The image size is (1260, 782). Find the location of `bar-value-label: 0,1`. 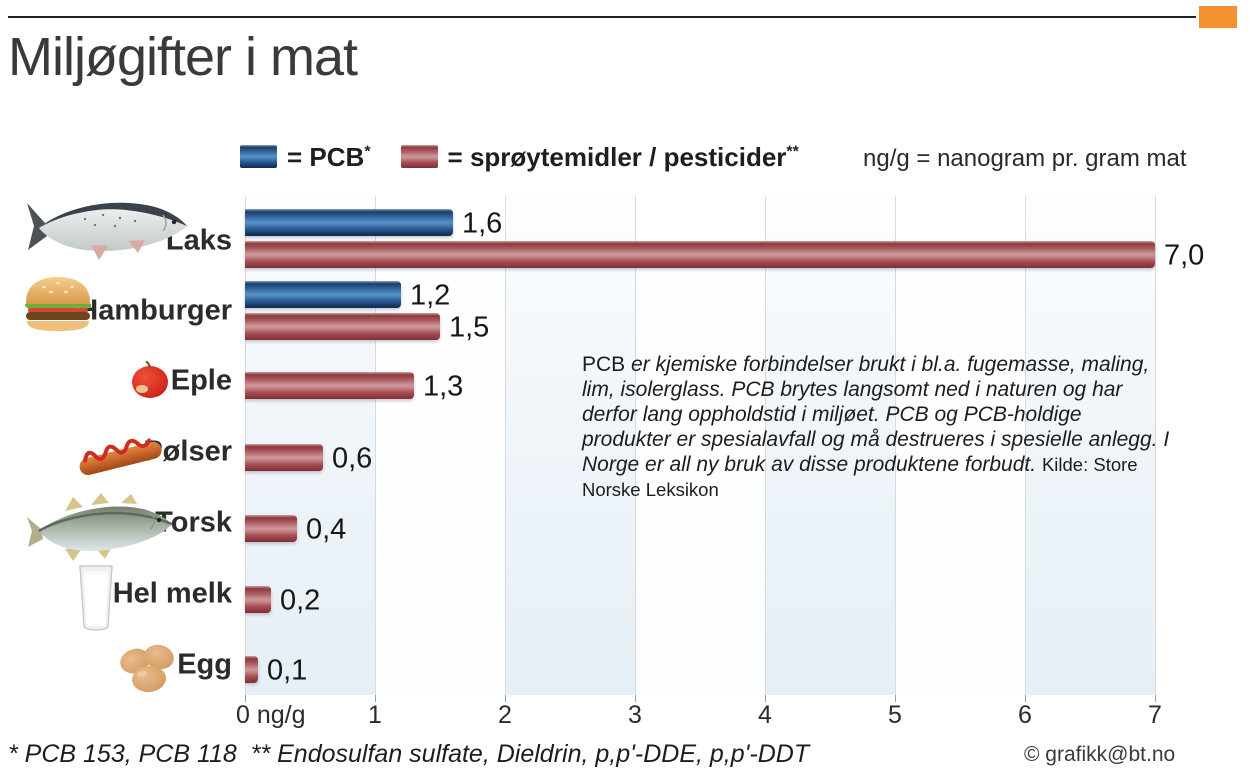

bar-value-label: 0,1 is located at coordinates (287, 670).